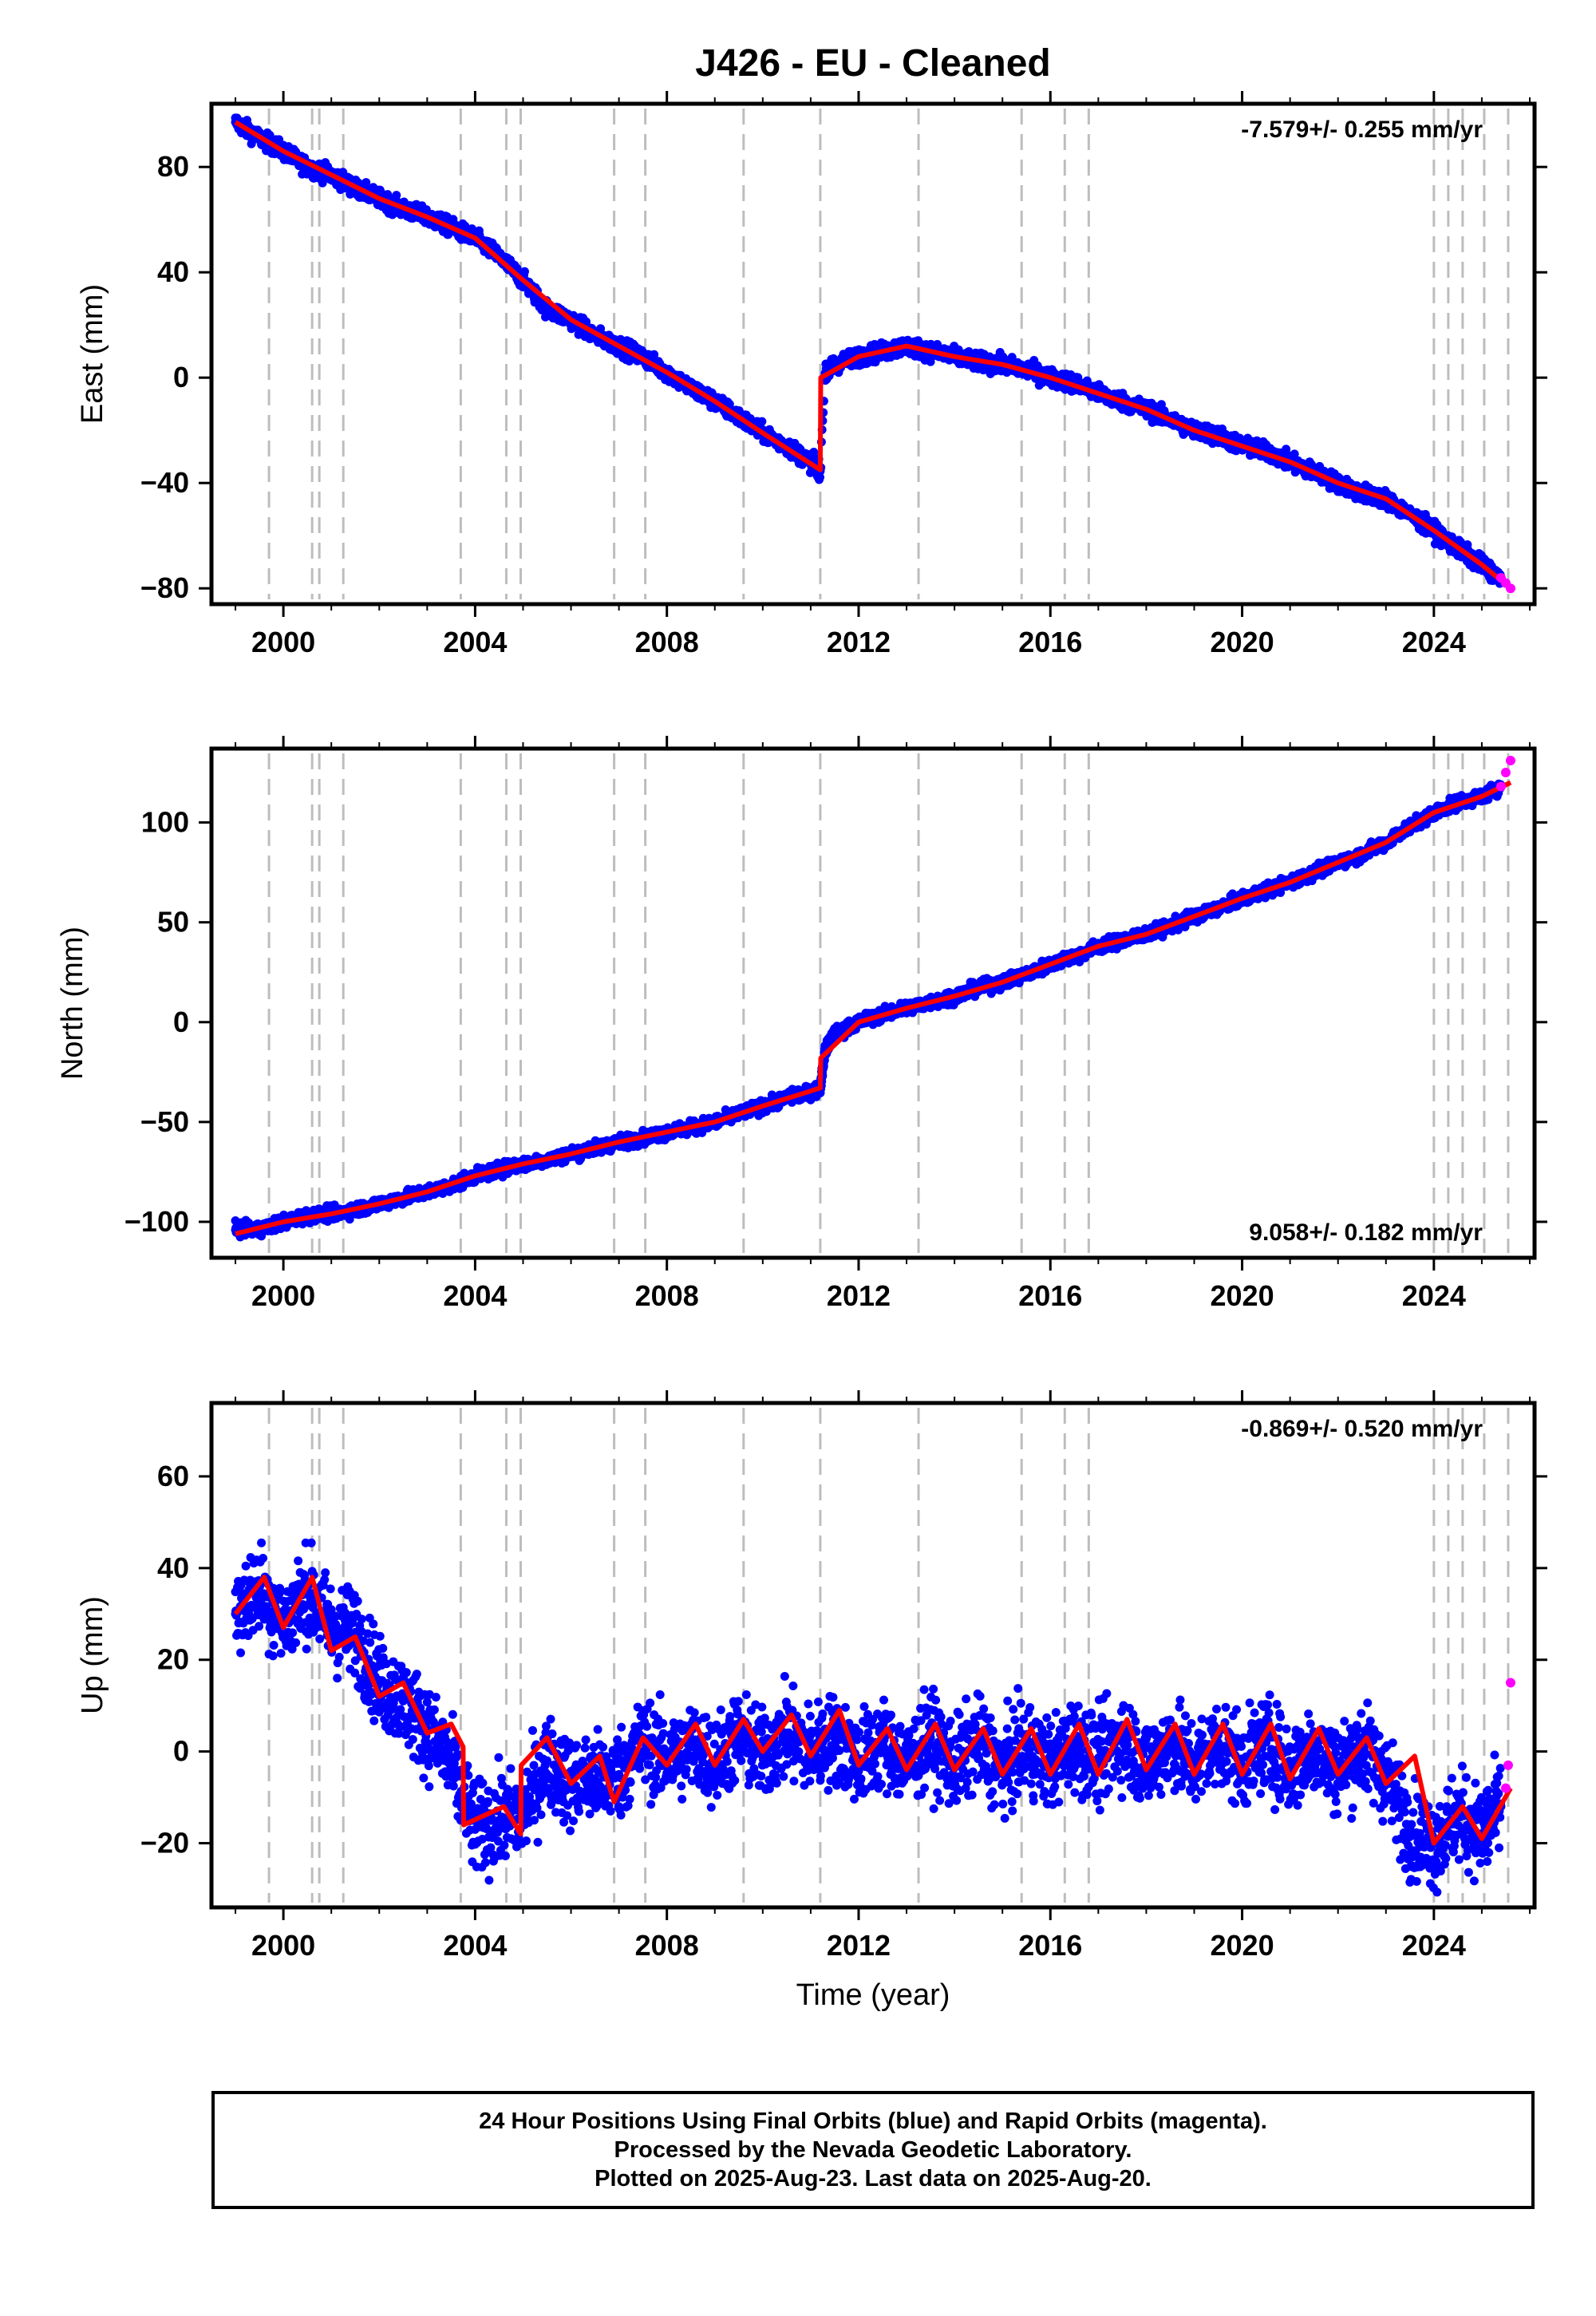  I want to click on rate-label: -7.579+/- 0.255 mm/yr, so click(1362, 130).